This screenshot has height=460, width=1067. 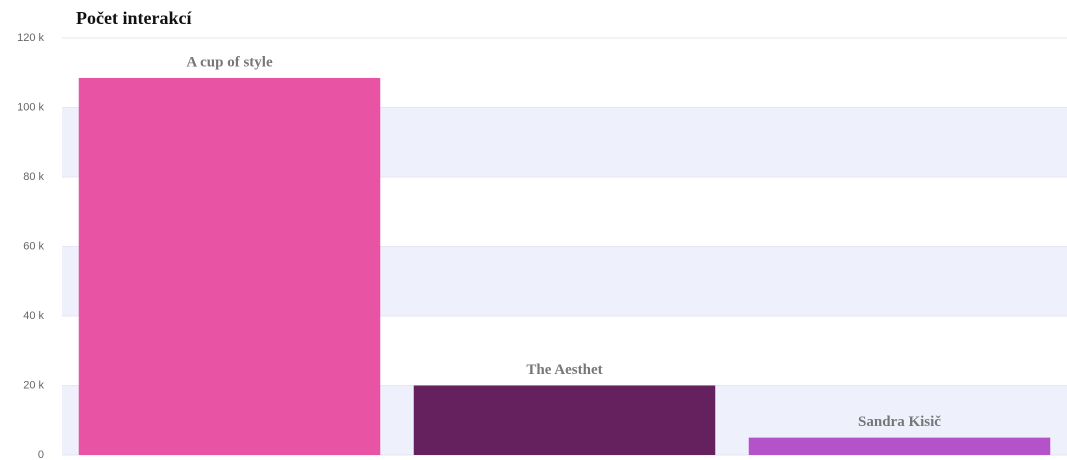 What do you see at coordinates (899, 422) in the screenshot?
I see `bar-label: Sandra Kisič` at bounding box center [899, 422].